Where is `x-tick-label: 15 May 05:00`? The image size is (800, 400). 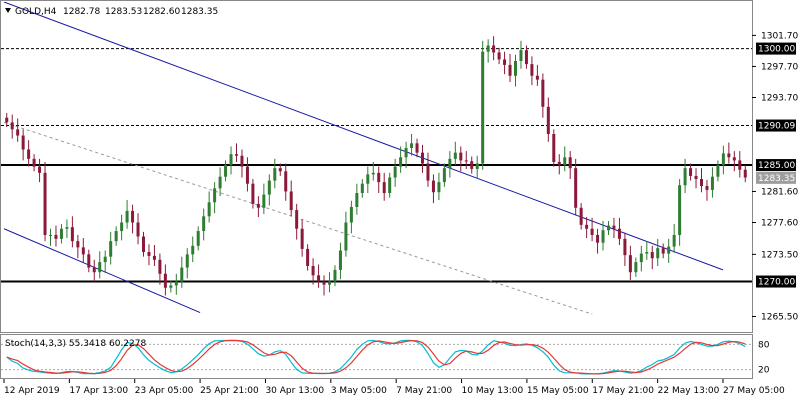 x-tick-label: 15 May 05:00 is located at coordinates (558, 391).